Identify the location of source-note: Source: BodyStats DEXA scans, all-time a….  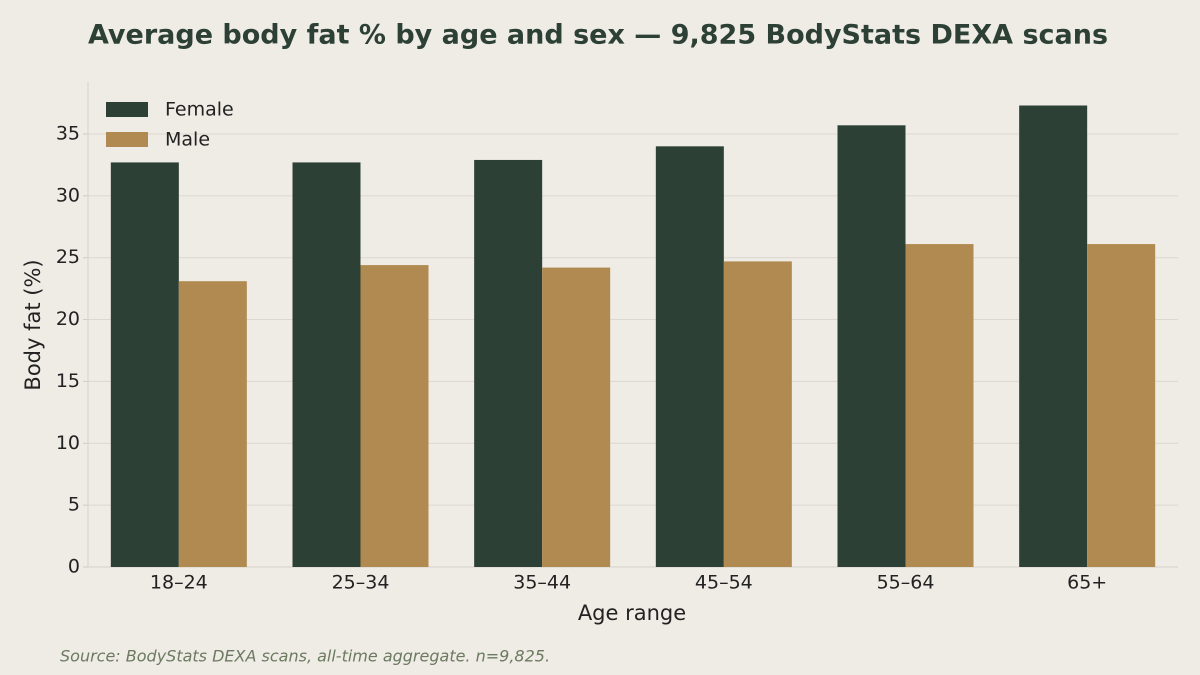
(305, 656).